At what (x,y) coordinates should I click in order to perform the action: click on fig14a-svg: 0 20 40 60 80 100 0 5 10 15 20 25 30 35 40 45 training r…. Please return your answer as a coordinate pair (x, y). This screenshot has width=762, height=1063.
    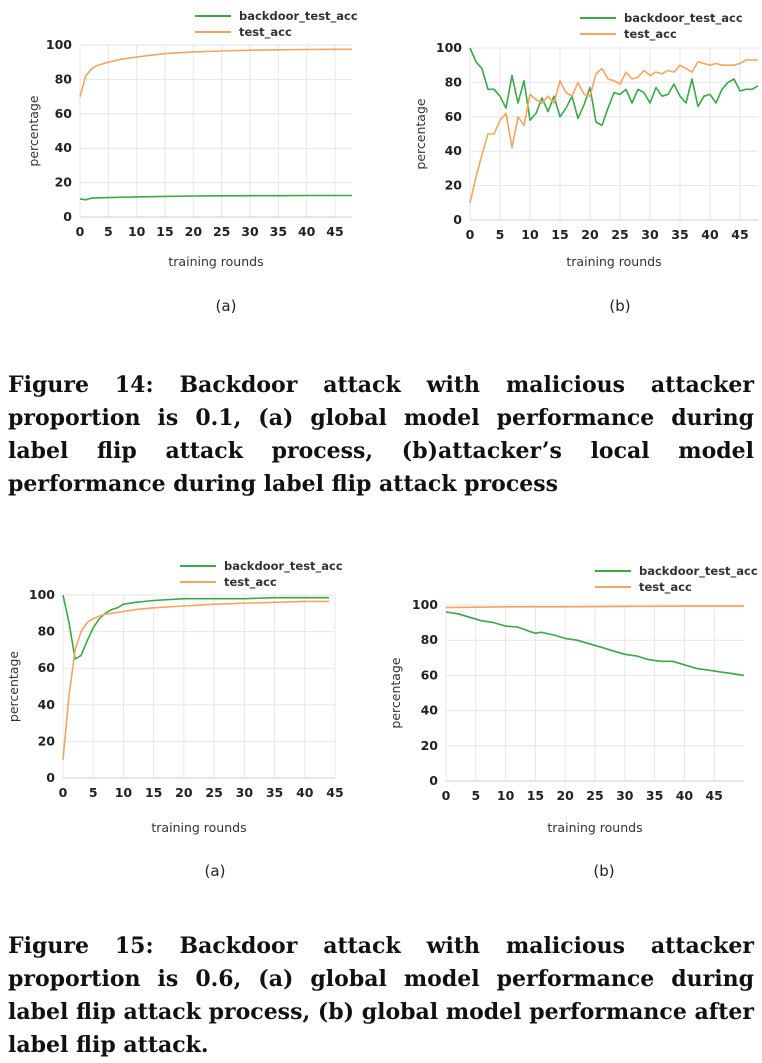
    Looking at the image, I should click on (192, 139).